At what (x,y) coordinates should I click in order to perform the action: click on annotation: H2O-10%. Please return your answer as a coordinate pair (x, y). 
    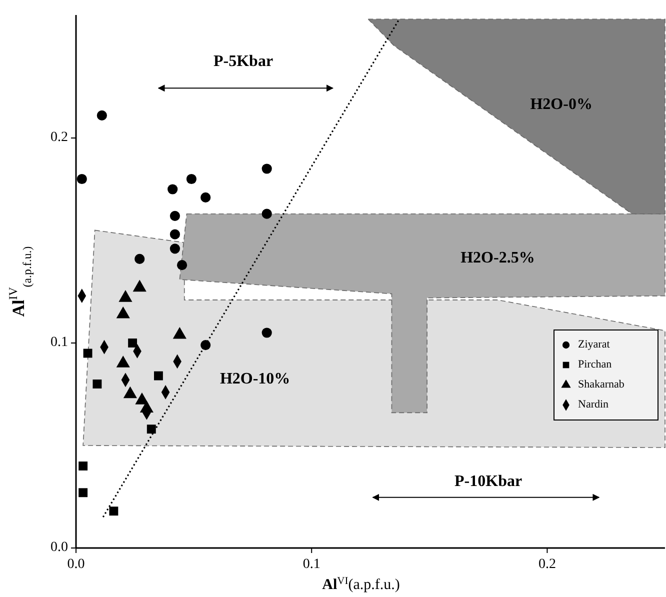
    Looking at the image, I should click on (255, 379).